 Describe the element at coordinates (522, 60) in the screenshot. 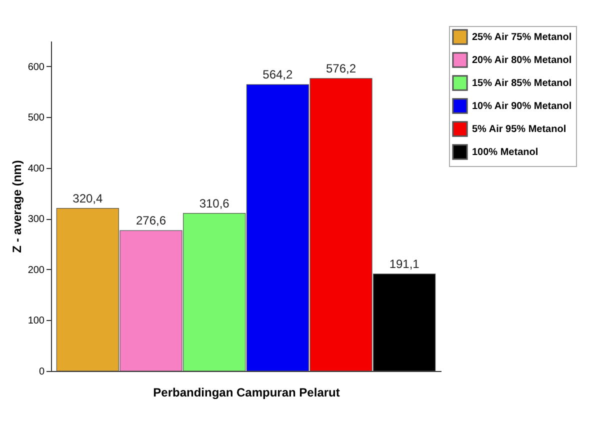

I see `legend-label: 20% Air 80% Metanol` at that location.